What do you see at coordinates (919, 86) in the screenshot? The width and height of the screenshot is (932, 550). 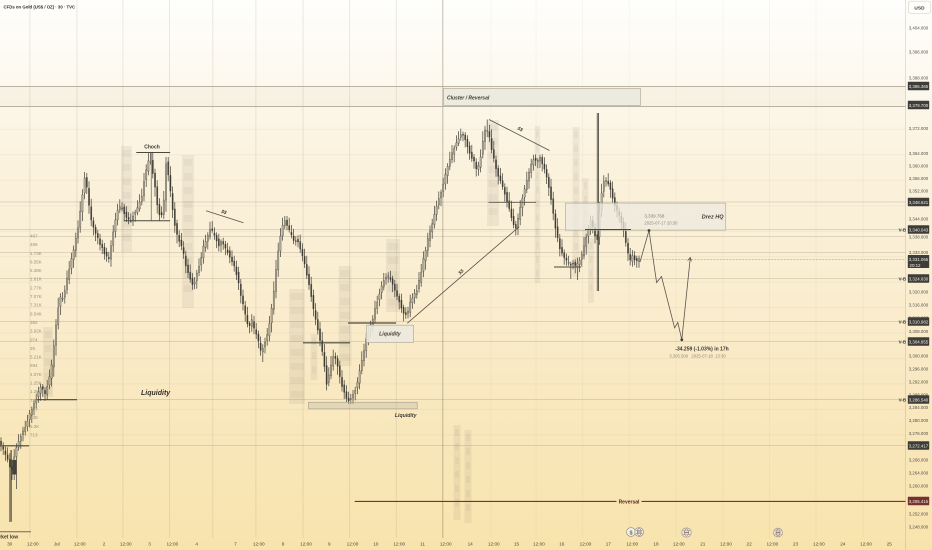 I see `svg-text: 3,385.365` at bounding box center [919, 86].